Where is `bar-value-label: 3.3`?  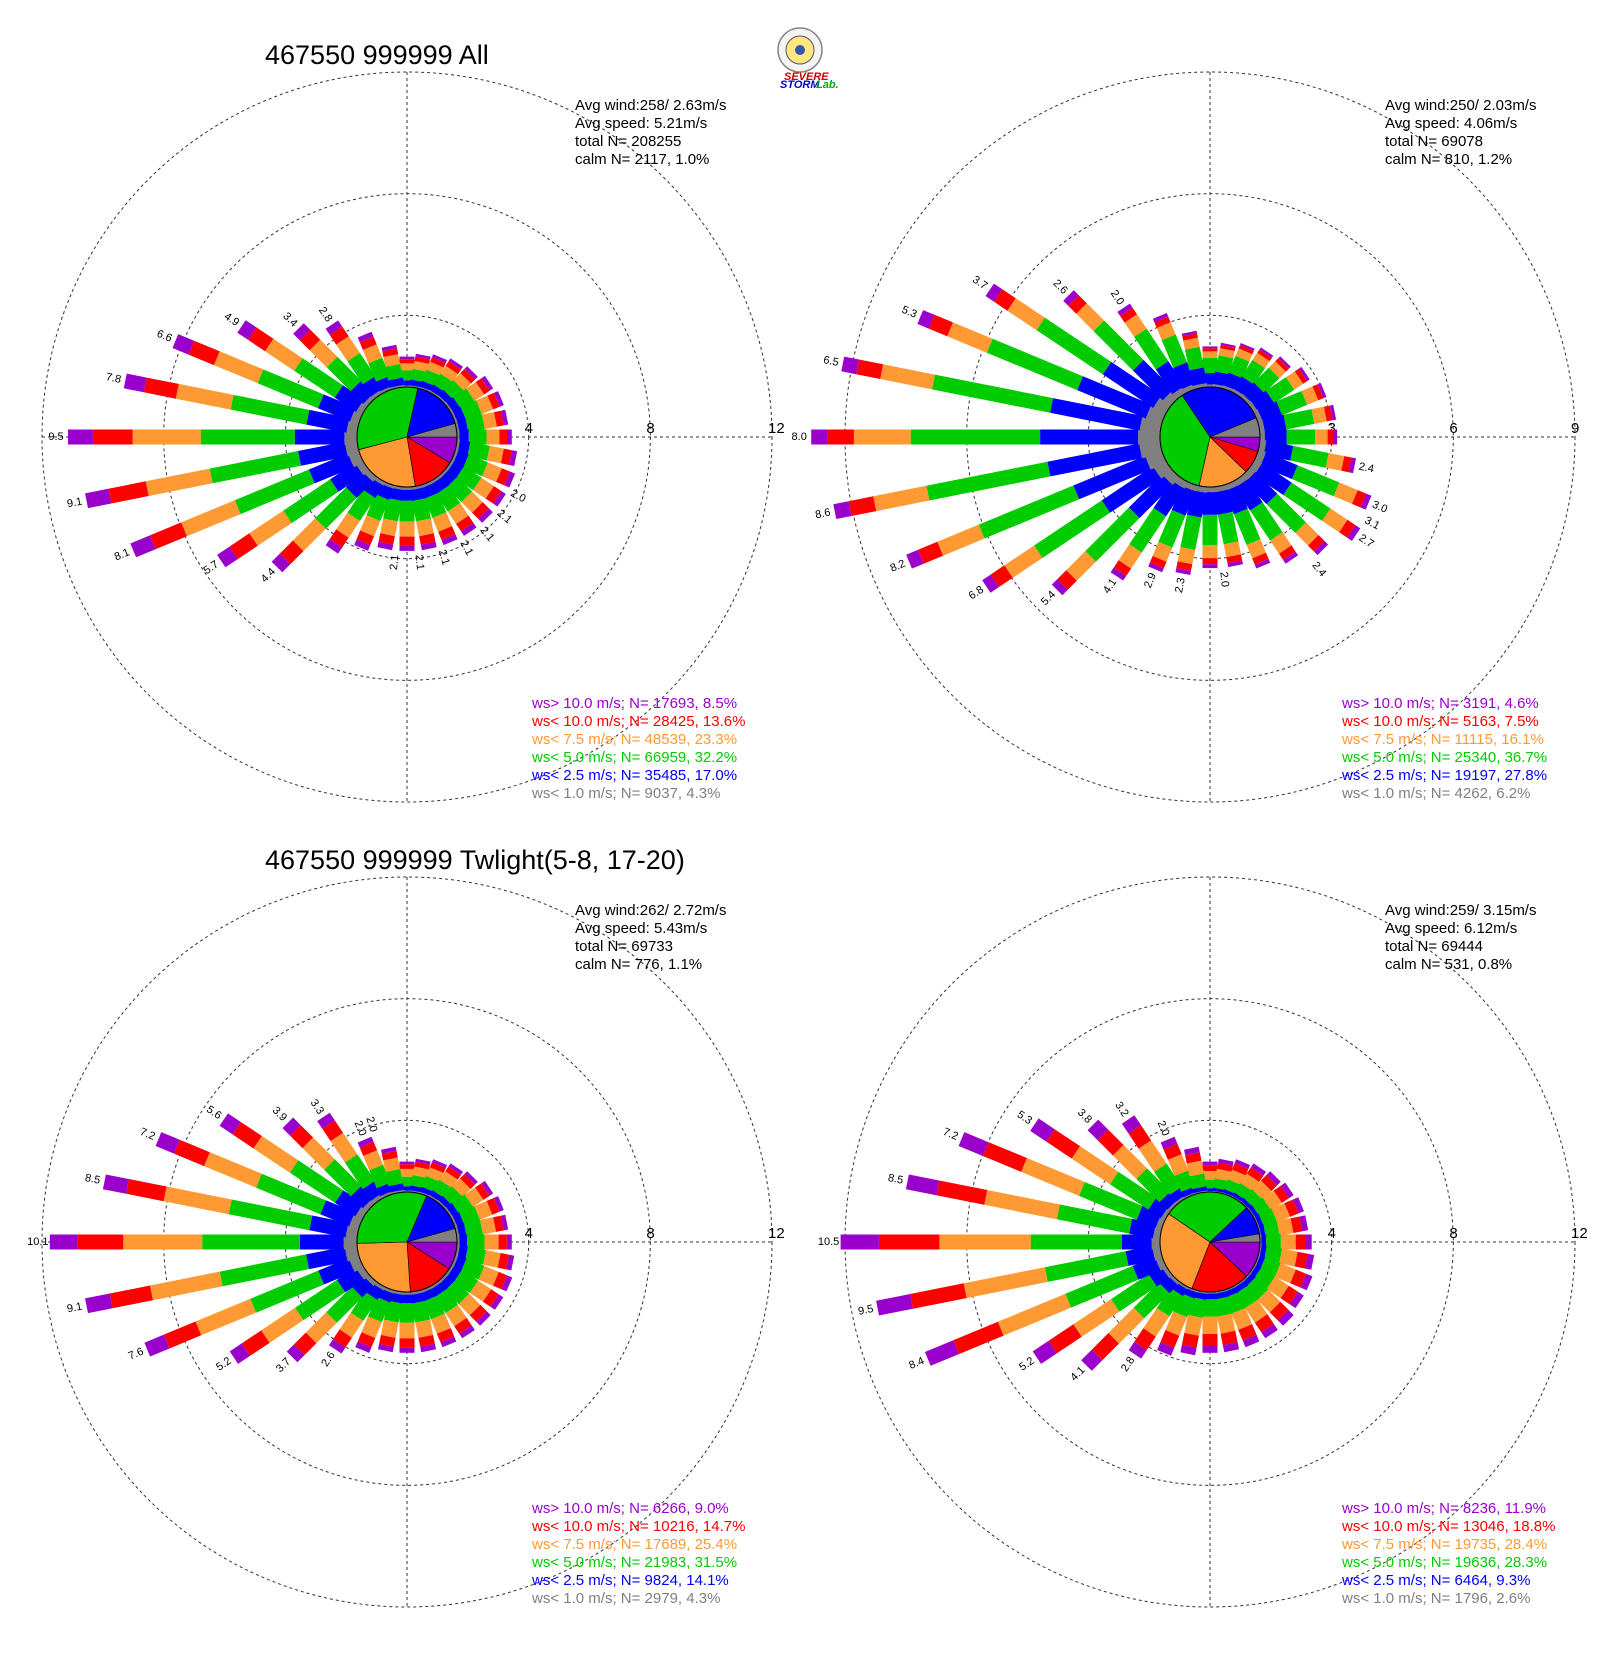
bar-value-label: 3.3 is located at coordinates (317, 1106).